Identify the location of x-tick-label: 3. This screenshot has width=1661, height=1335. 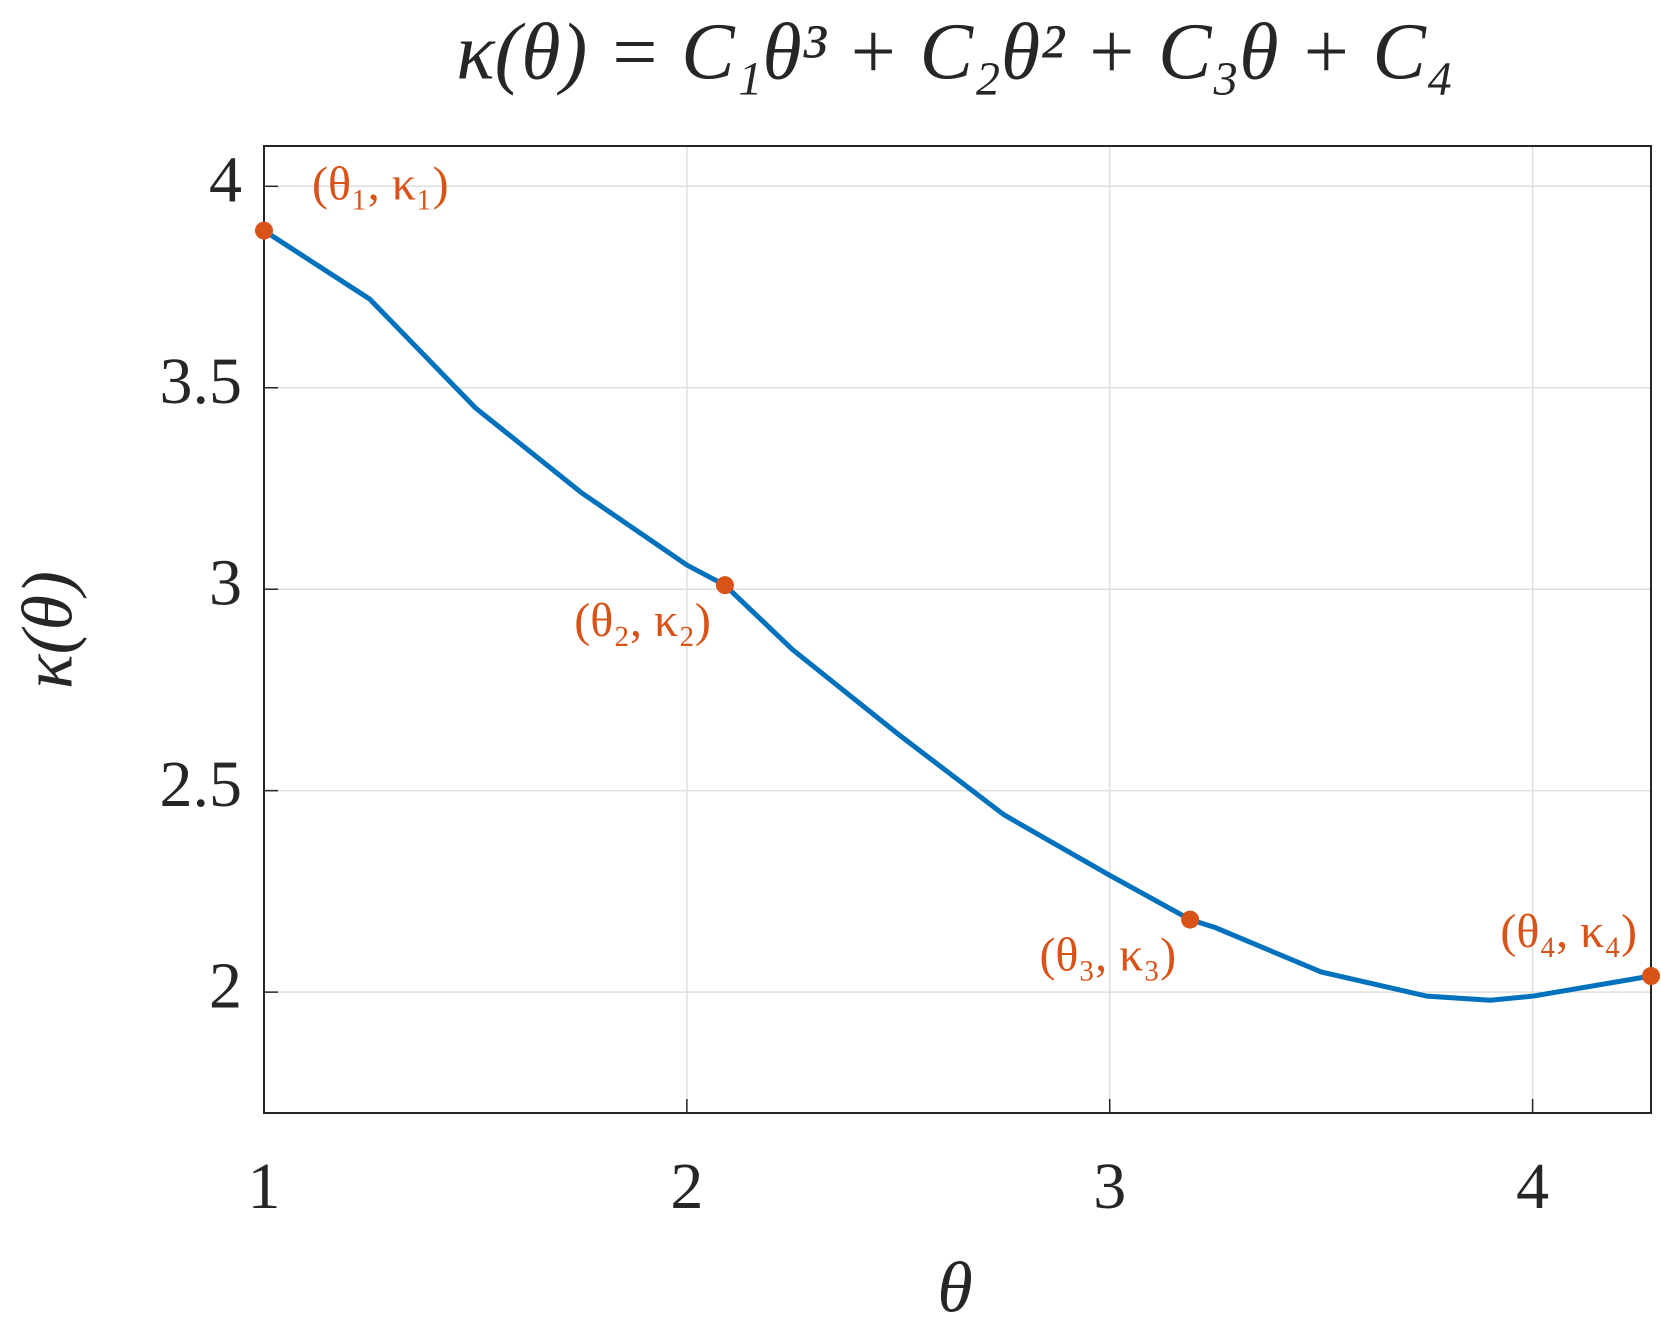
(1109, 1186).